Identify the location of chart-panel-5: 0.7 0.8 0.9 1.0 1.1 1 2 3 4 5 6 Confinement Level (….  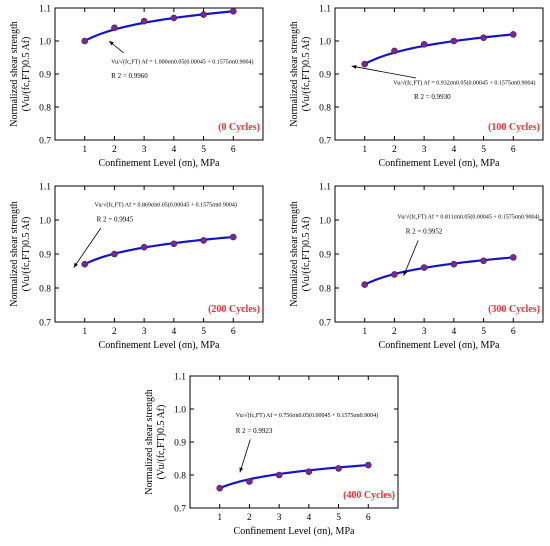
(271, 455).